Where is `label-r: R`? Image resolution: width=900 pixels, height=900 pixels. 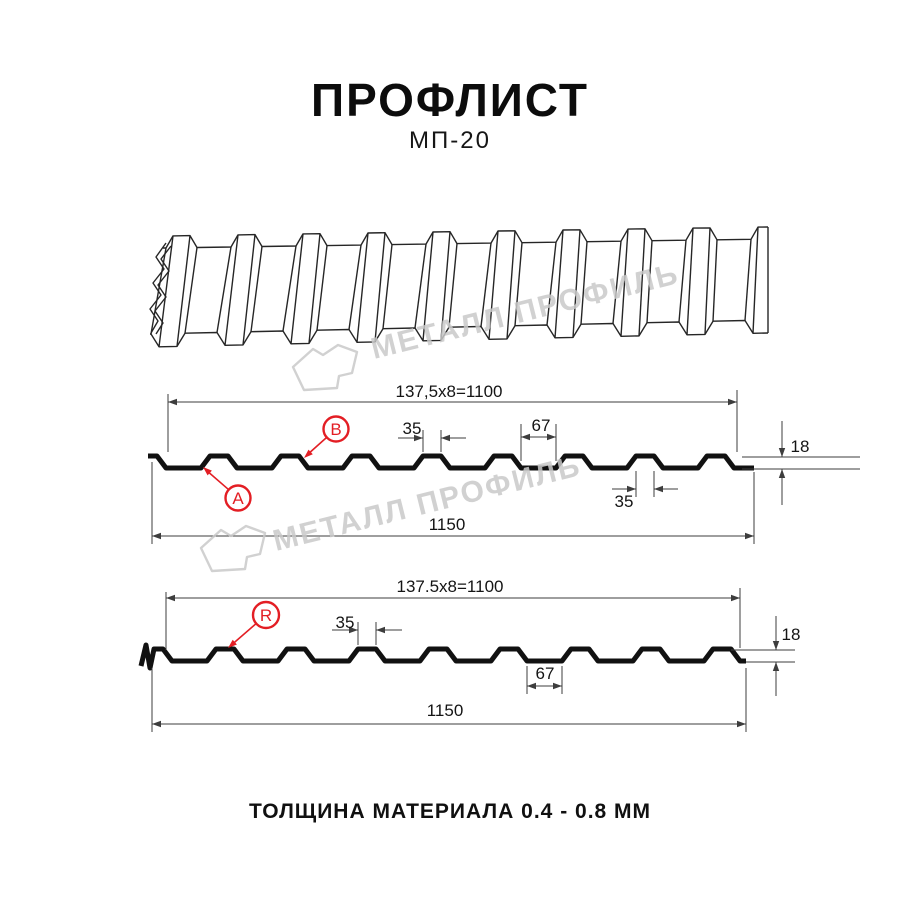 label-r: R is located at coordinates (266, 615).